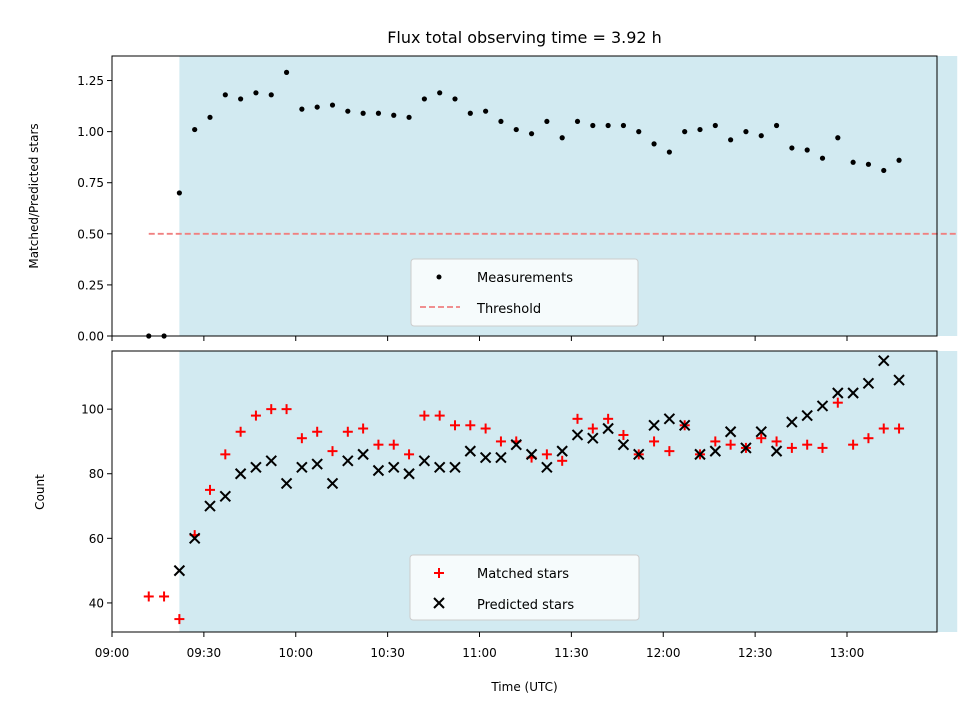 This screenshot has height=720, width=960. What do you see at coordinates (524, 292) in the screenshot?
I see `top-legend: Measurements Threshold` at bounding box center [524, 292].